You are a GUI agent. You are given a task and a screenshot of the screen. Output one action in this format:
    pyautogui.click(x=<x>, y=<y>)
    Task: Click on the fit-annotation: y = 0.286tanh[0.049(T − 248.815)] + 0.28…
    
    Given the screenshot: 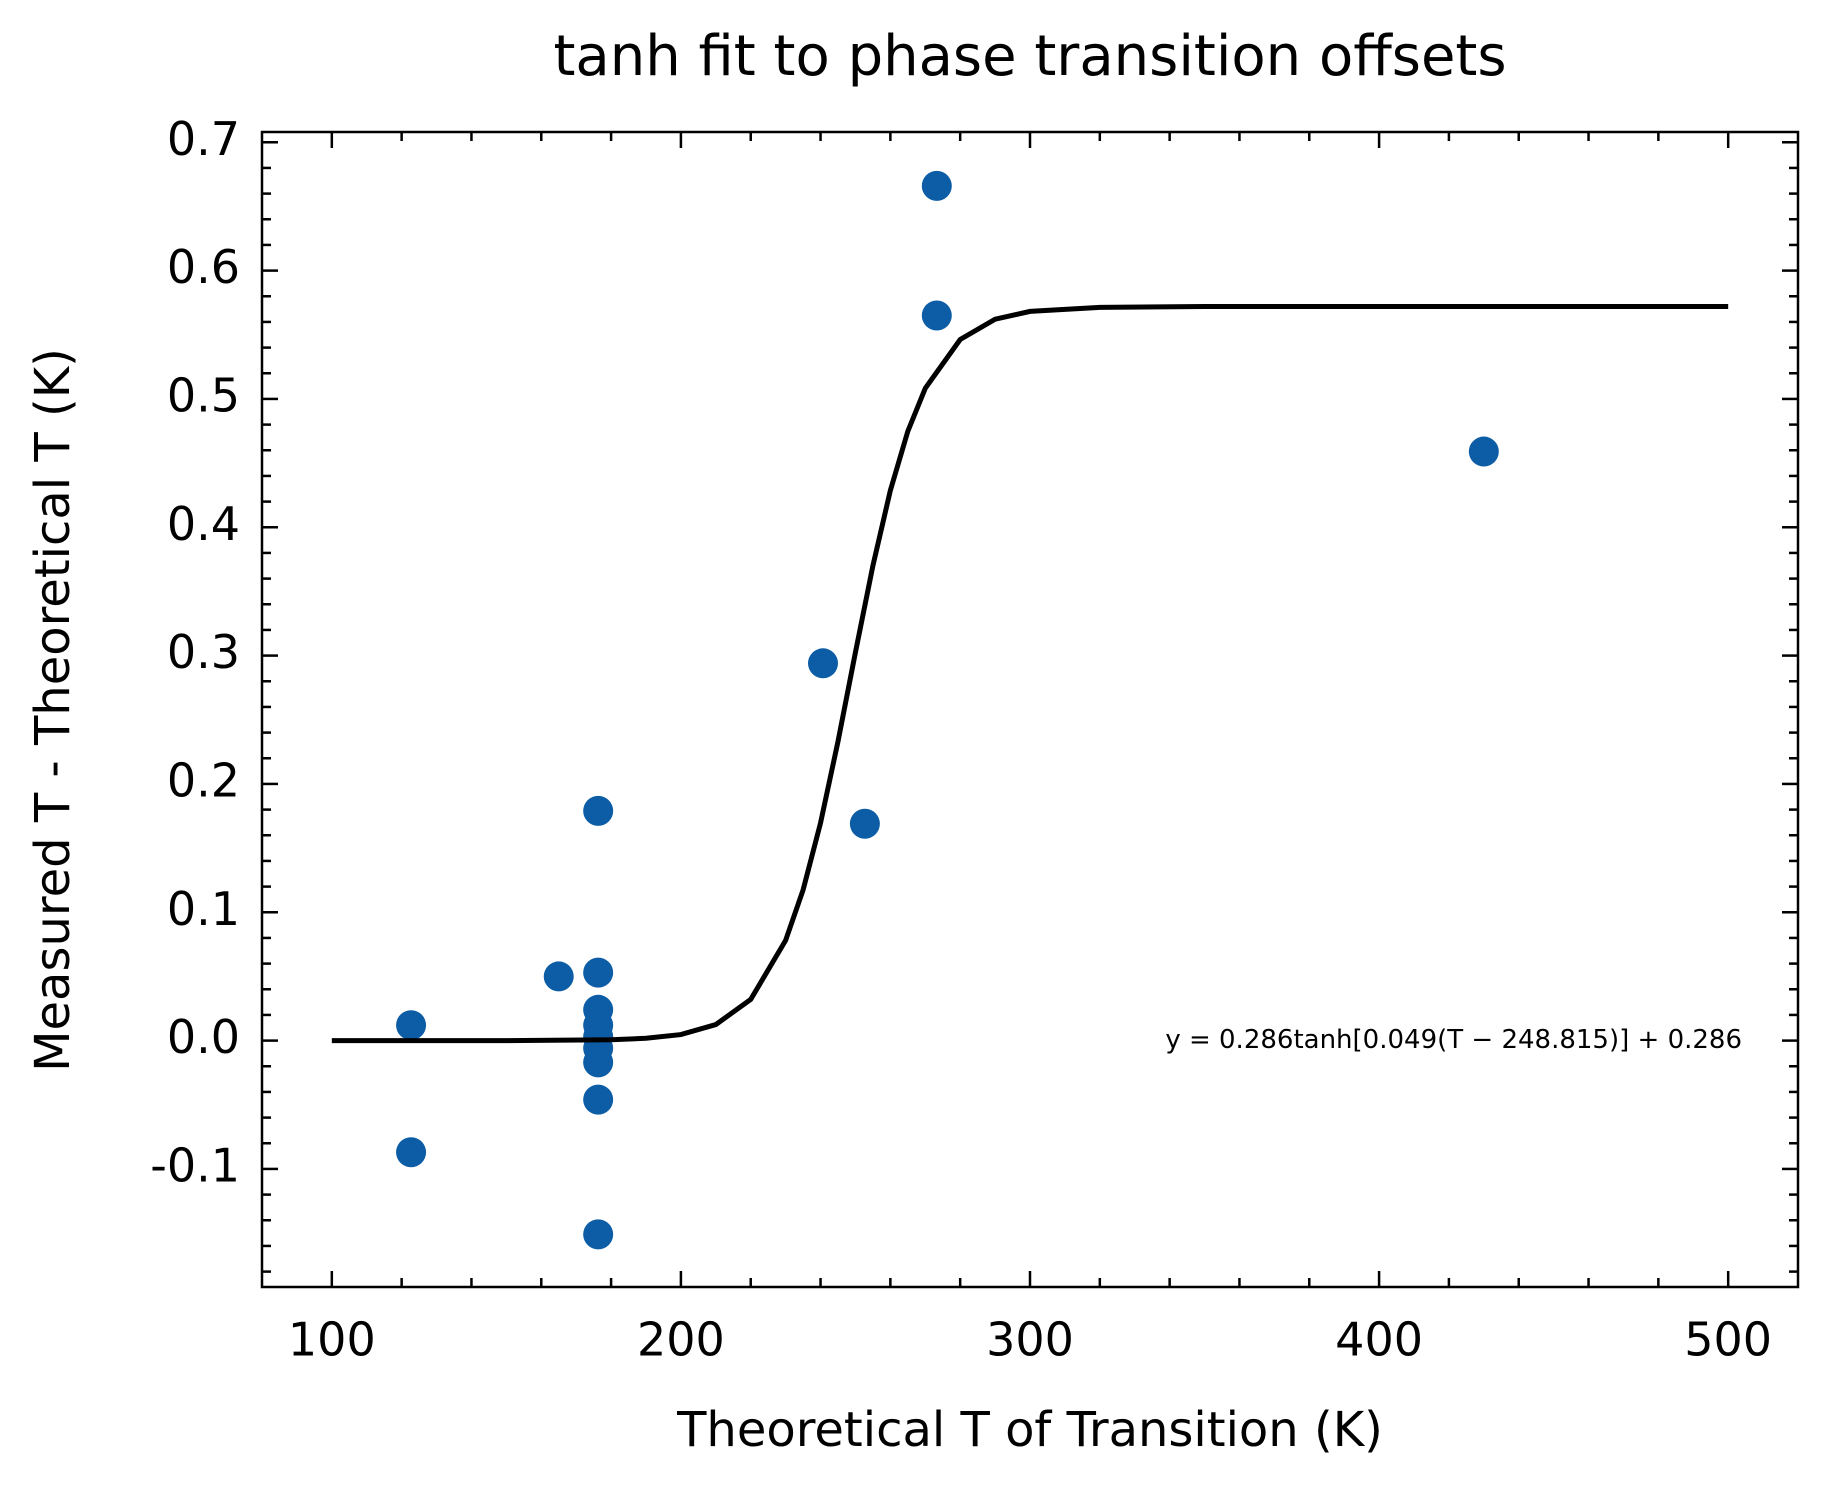 What is the action you would take?
    pyautogui.click(x=1453, y=1040)
    